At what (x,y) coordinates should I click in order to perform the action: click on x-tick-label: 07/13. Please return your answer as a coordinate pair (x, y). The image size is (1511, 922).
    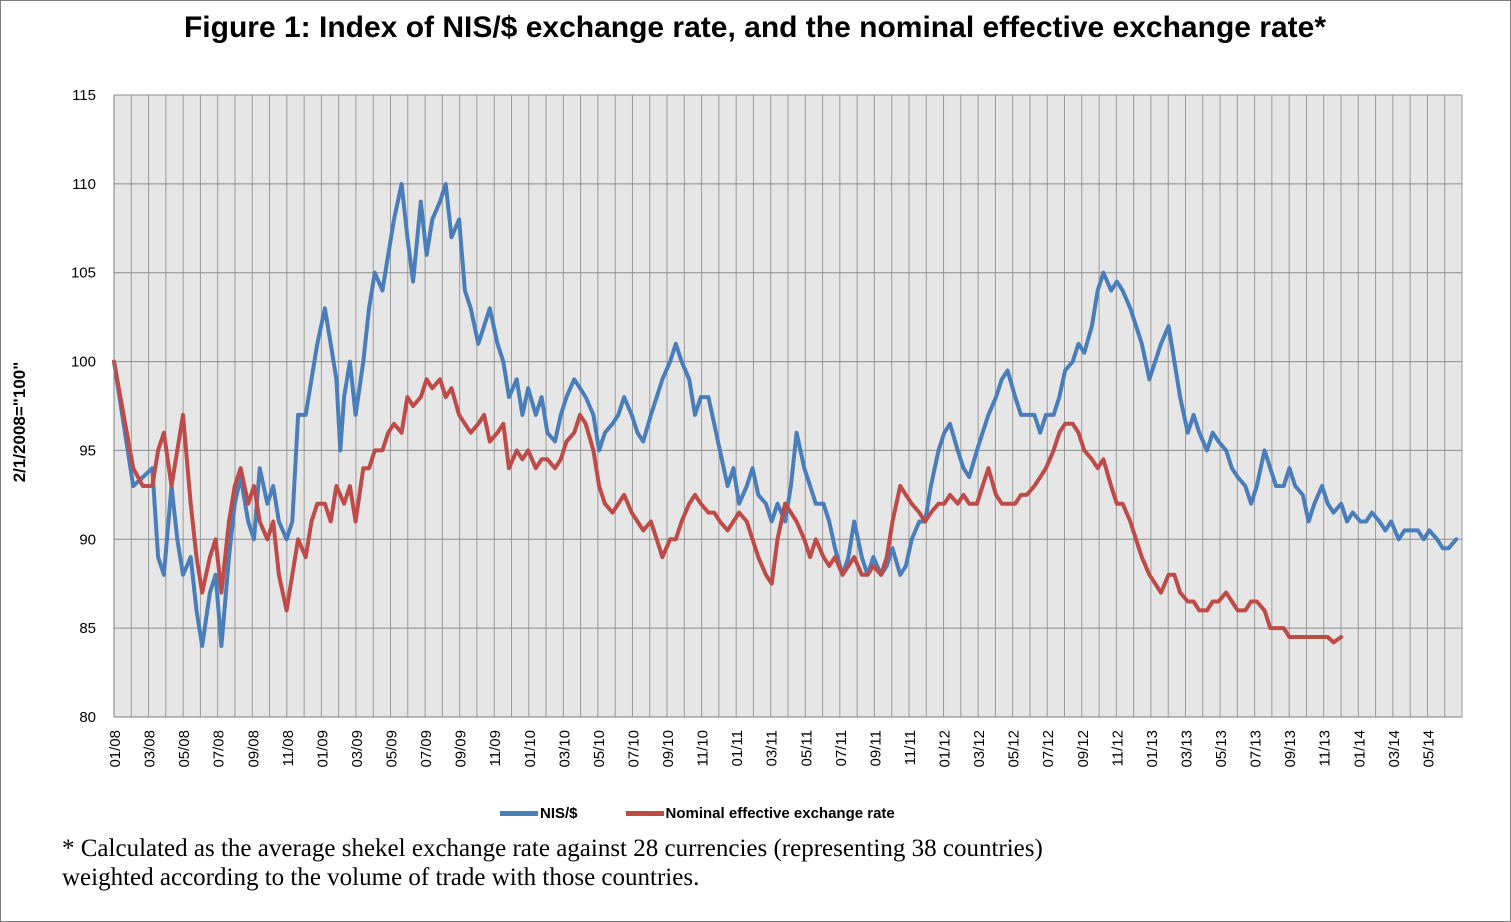
    Looking at the image, I should click on (1256, 749).